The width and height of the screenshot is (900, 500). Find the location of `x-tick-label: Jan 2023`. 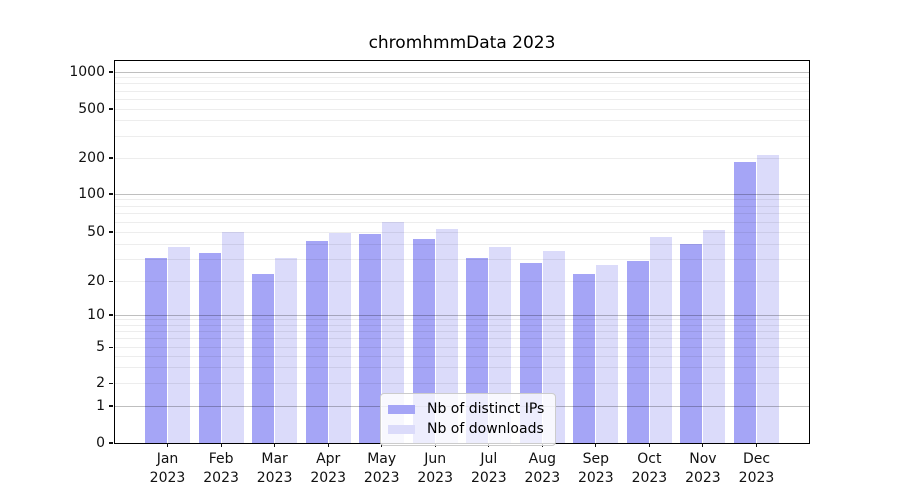

x-tick-label: Jan 2023 is located at coordinates (167, 468).